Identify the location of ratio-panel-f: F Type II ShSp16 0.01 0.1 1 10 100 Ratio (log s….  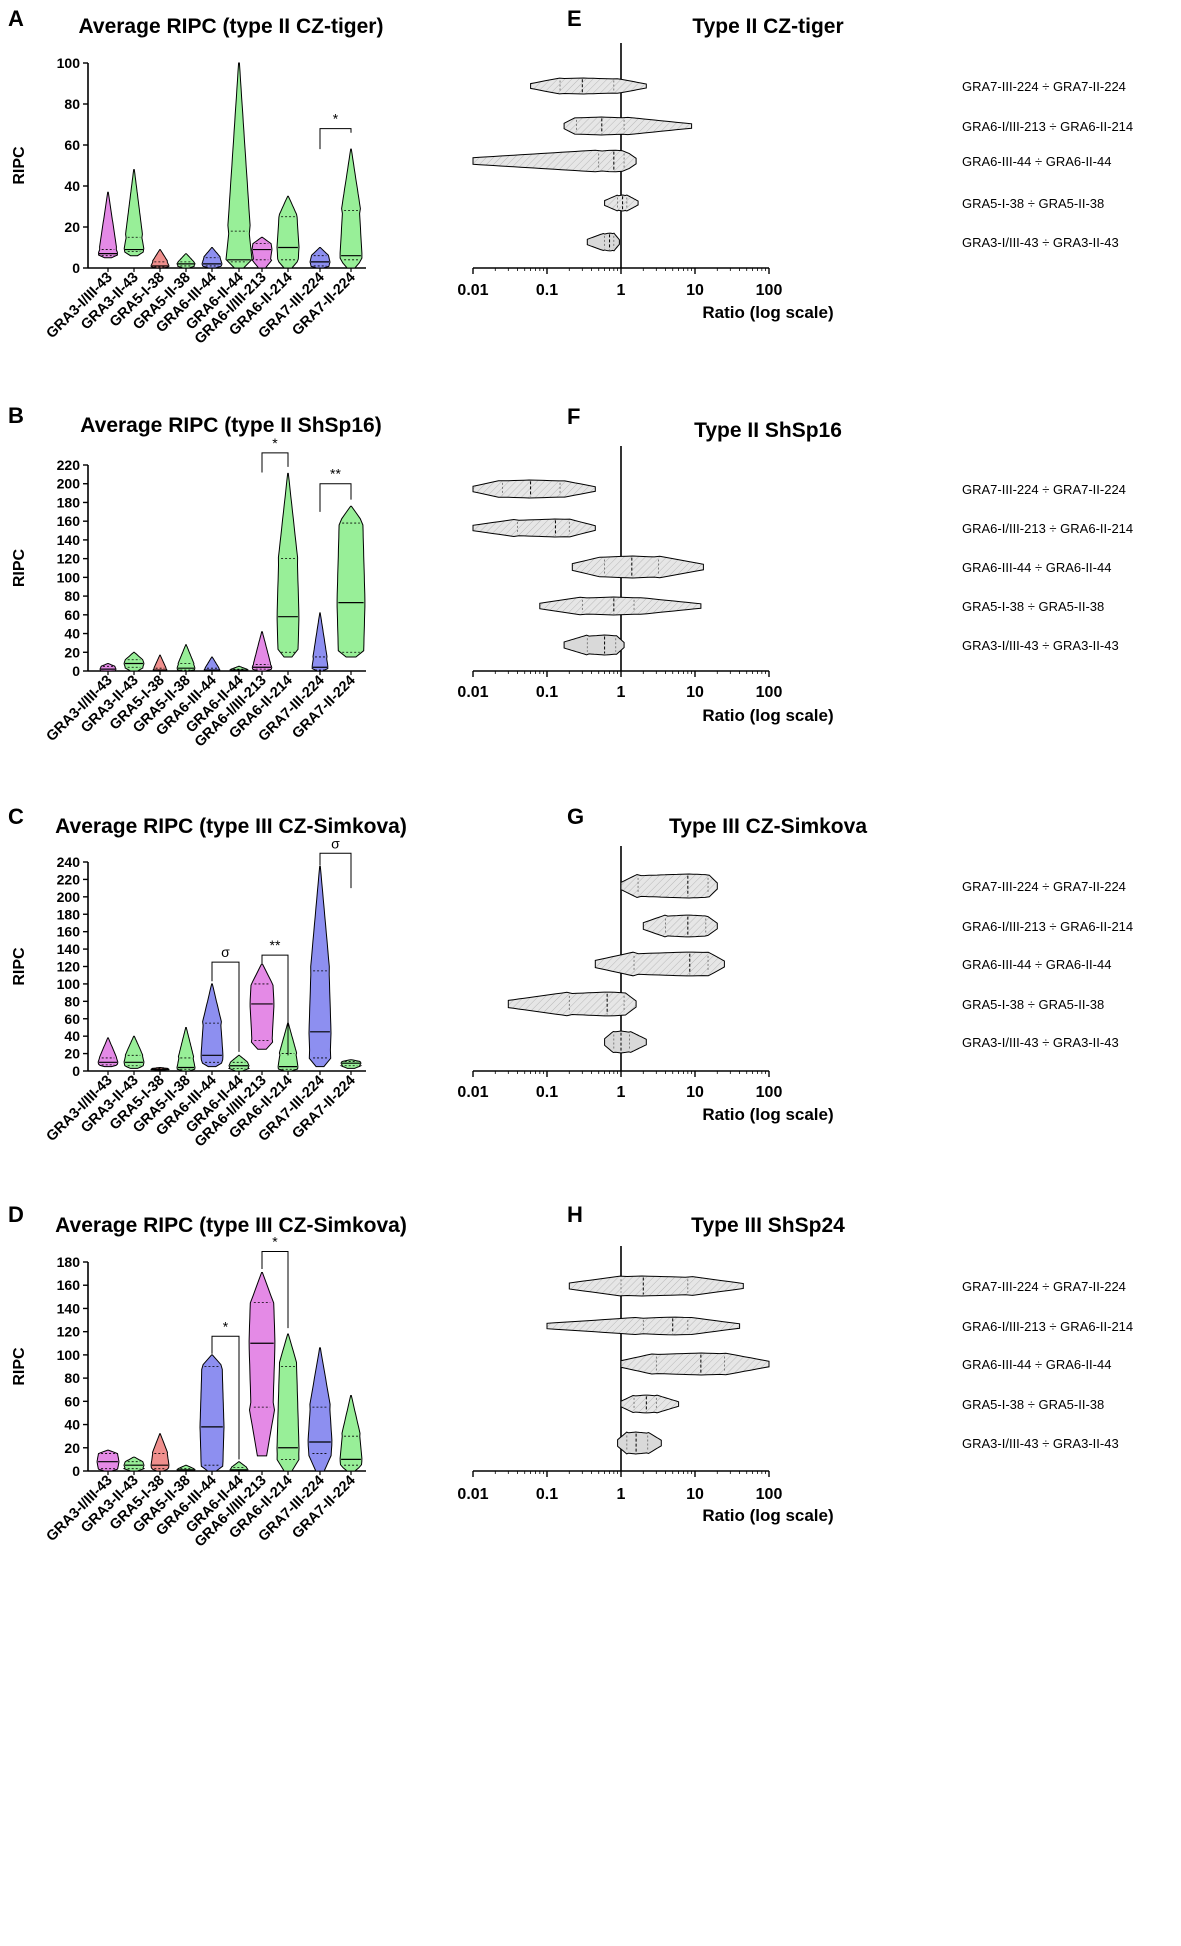
(795, 564).